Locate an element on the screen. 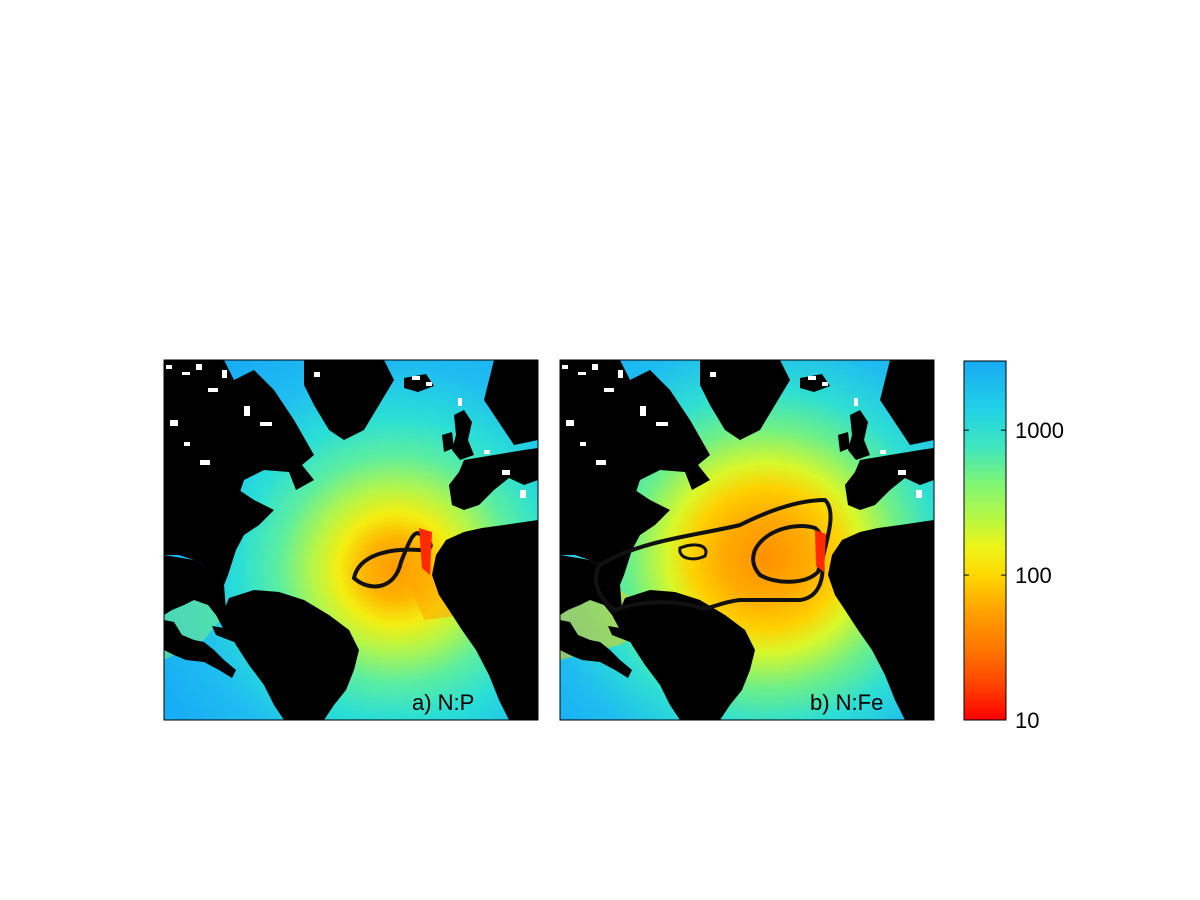 This screenshot has height=900, width=1200. contour-line-b-small is located at coordinates (693, 552).